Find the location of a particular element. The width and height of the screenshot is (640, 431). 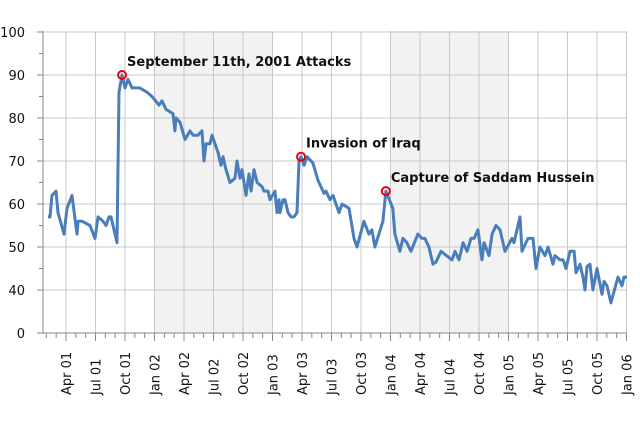

x-tick-label: Oct 03 is located at coordinates (362, 373).